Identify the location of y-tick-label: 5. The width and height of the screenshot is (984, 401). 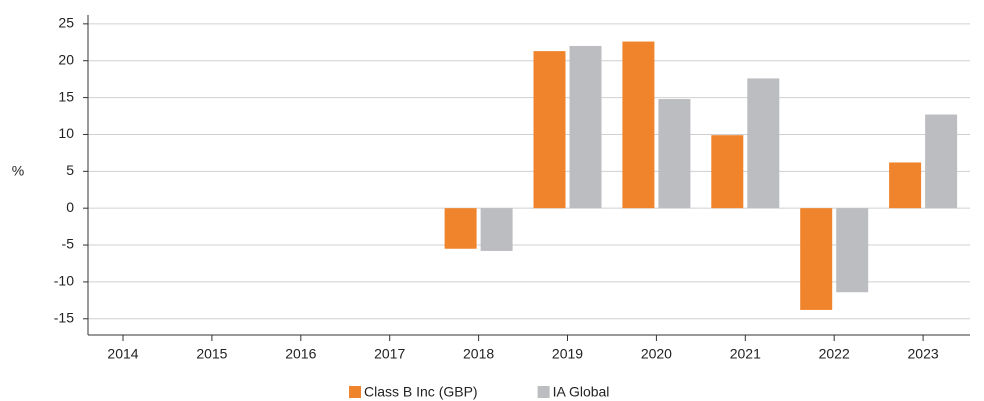
(70, 170).